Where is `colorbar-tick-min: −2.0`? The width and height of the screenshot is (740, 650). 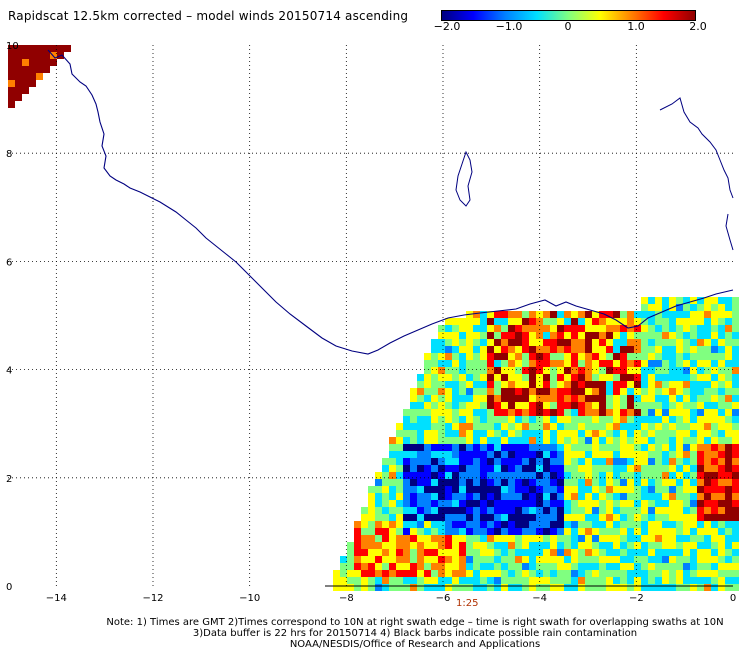 colorbar-tick-min: −2.0 is located at coordinates (447, 26).